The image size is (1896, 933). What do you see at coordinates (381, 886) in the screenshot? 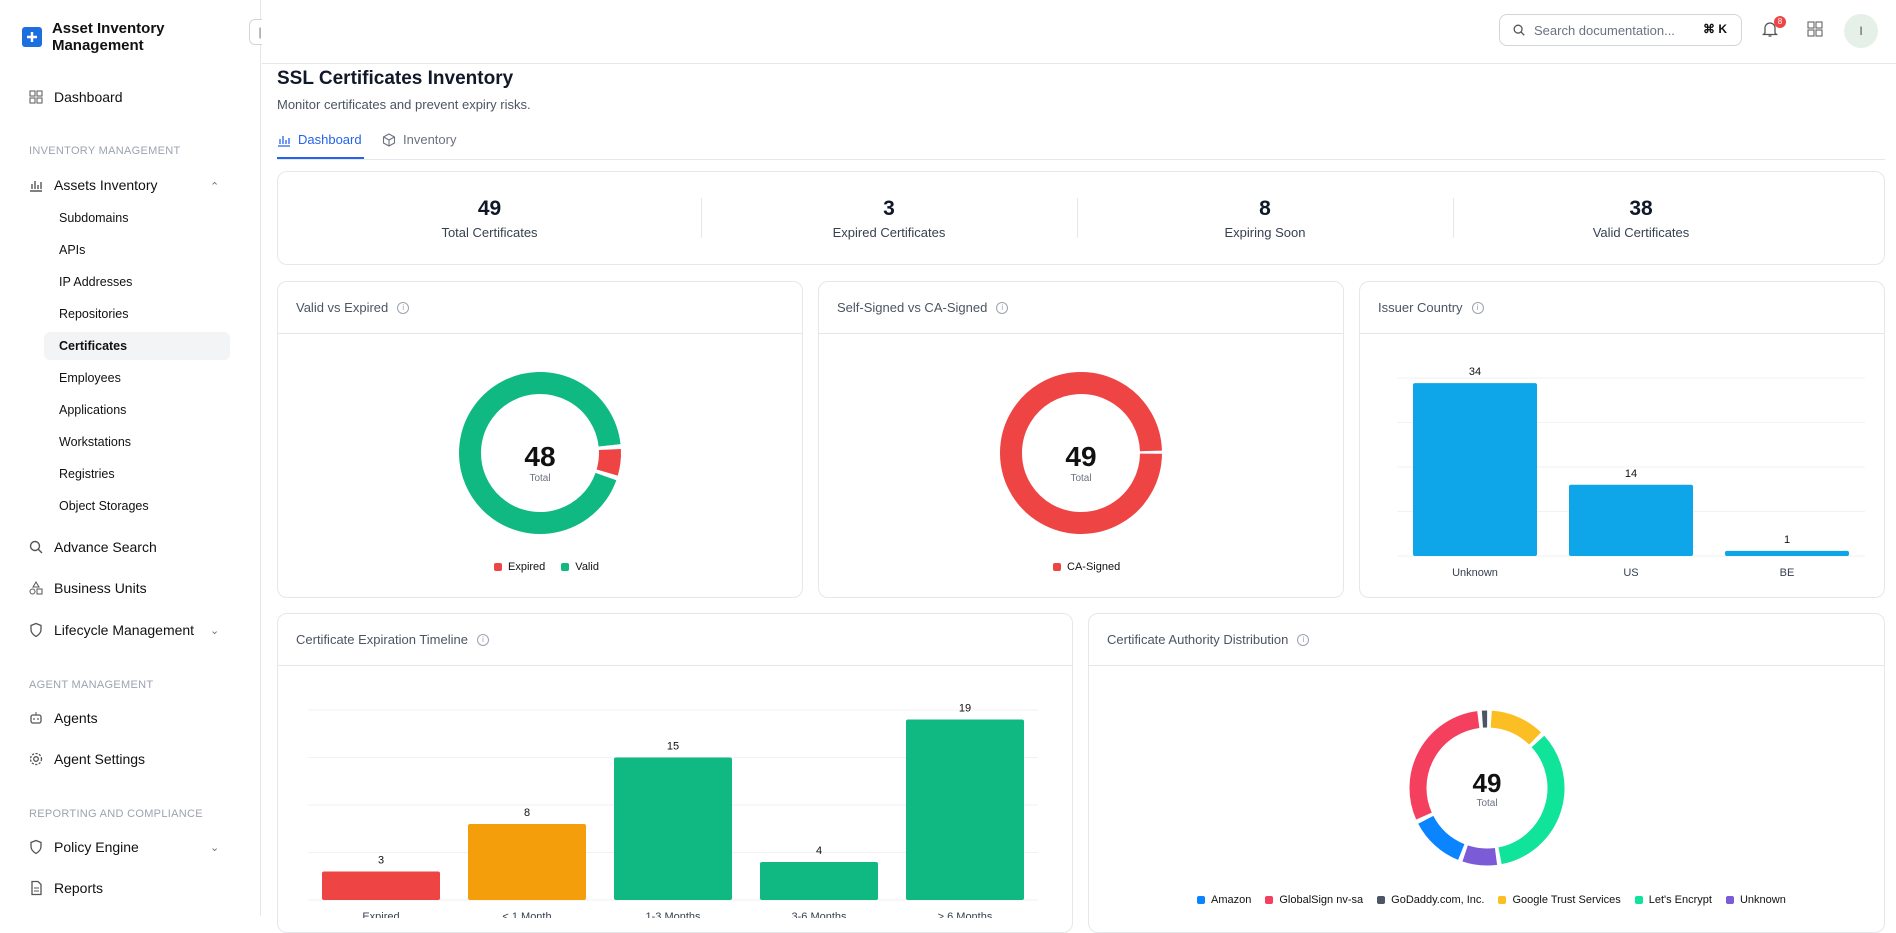
I see `bar-expired` at bounding box center [381, 886].